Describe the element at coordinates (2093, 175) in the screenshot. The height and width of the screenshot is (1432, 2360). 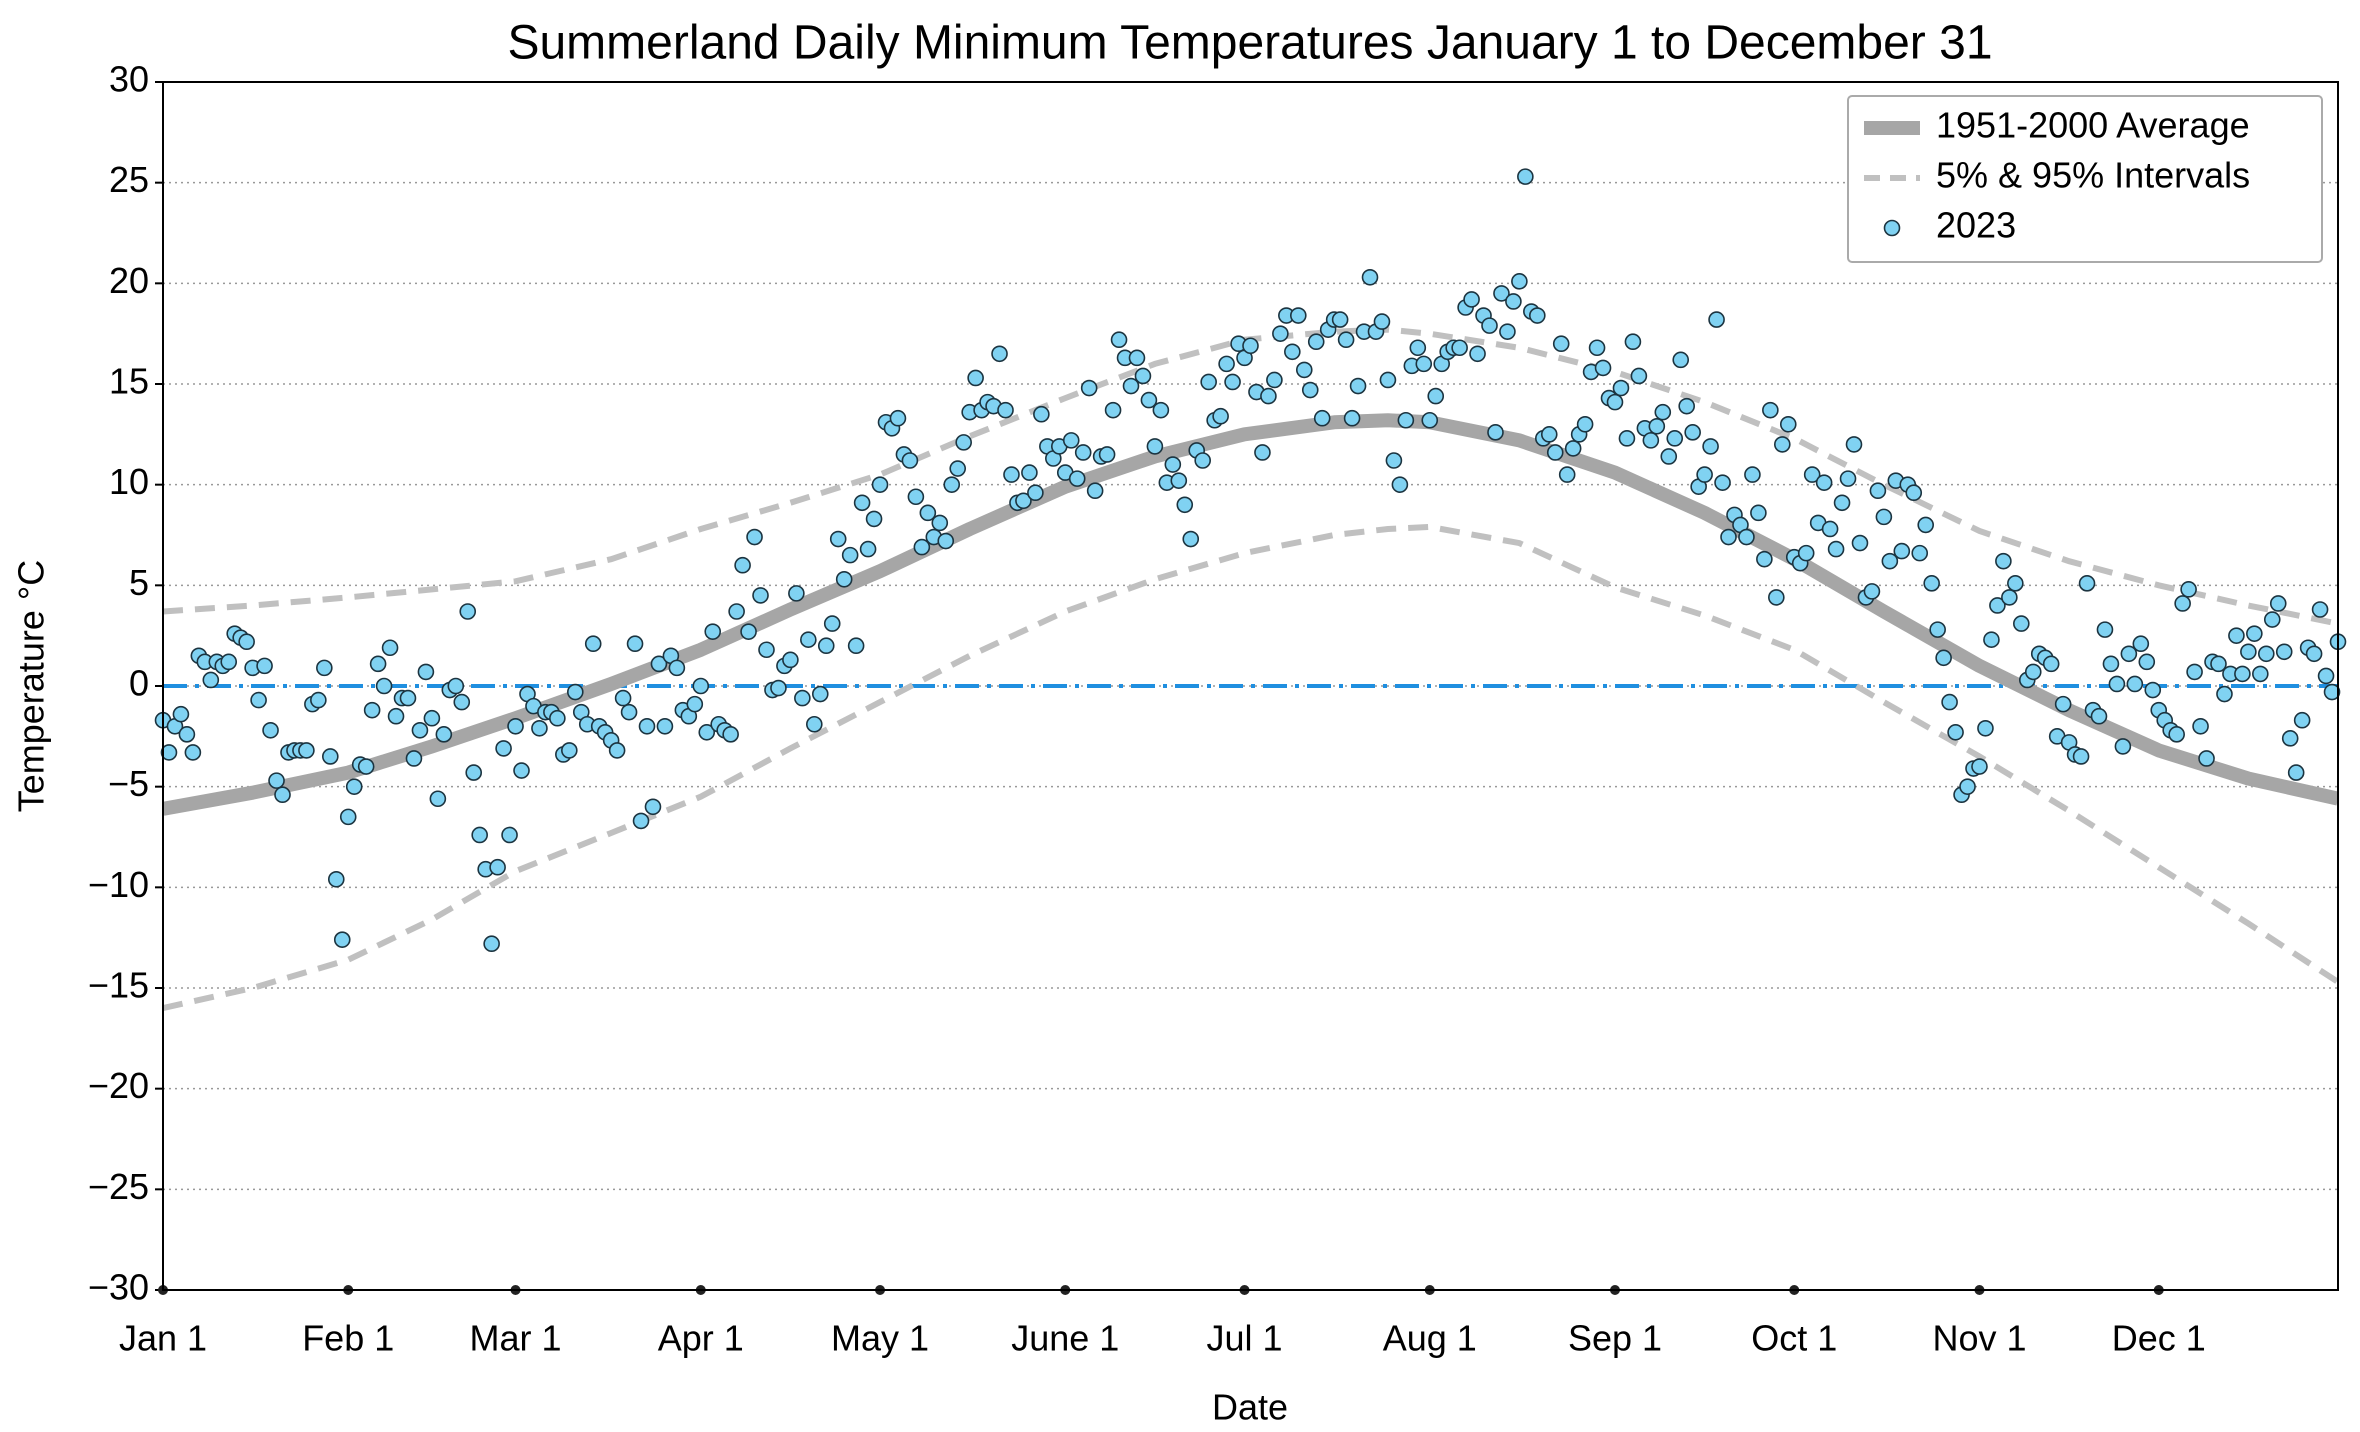
I see `legend-label: 5% & 95% Intervals` at that location.